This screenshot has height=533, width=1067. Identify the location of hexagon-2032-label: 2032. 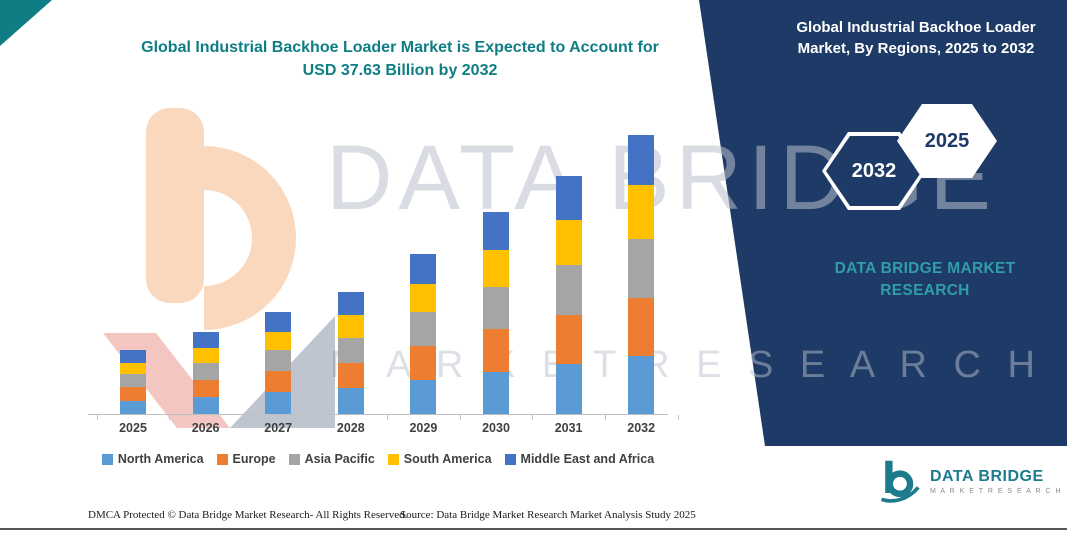
(874, 170).